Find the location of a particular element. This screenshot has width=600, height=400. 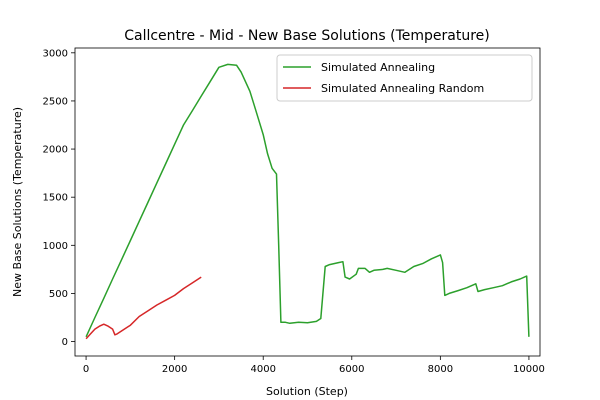

x-tick-label: 10000 is located at coordinates (529, 369).